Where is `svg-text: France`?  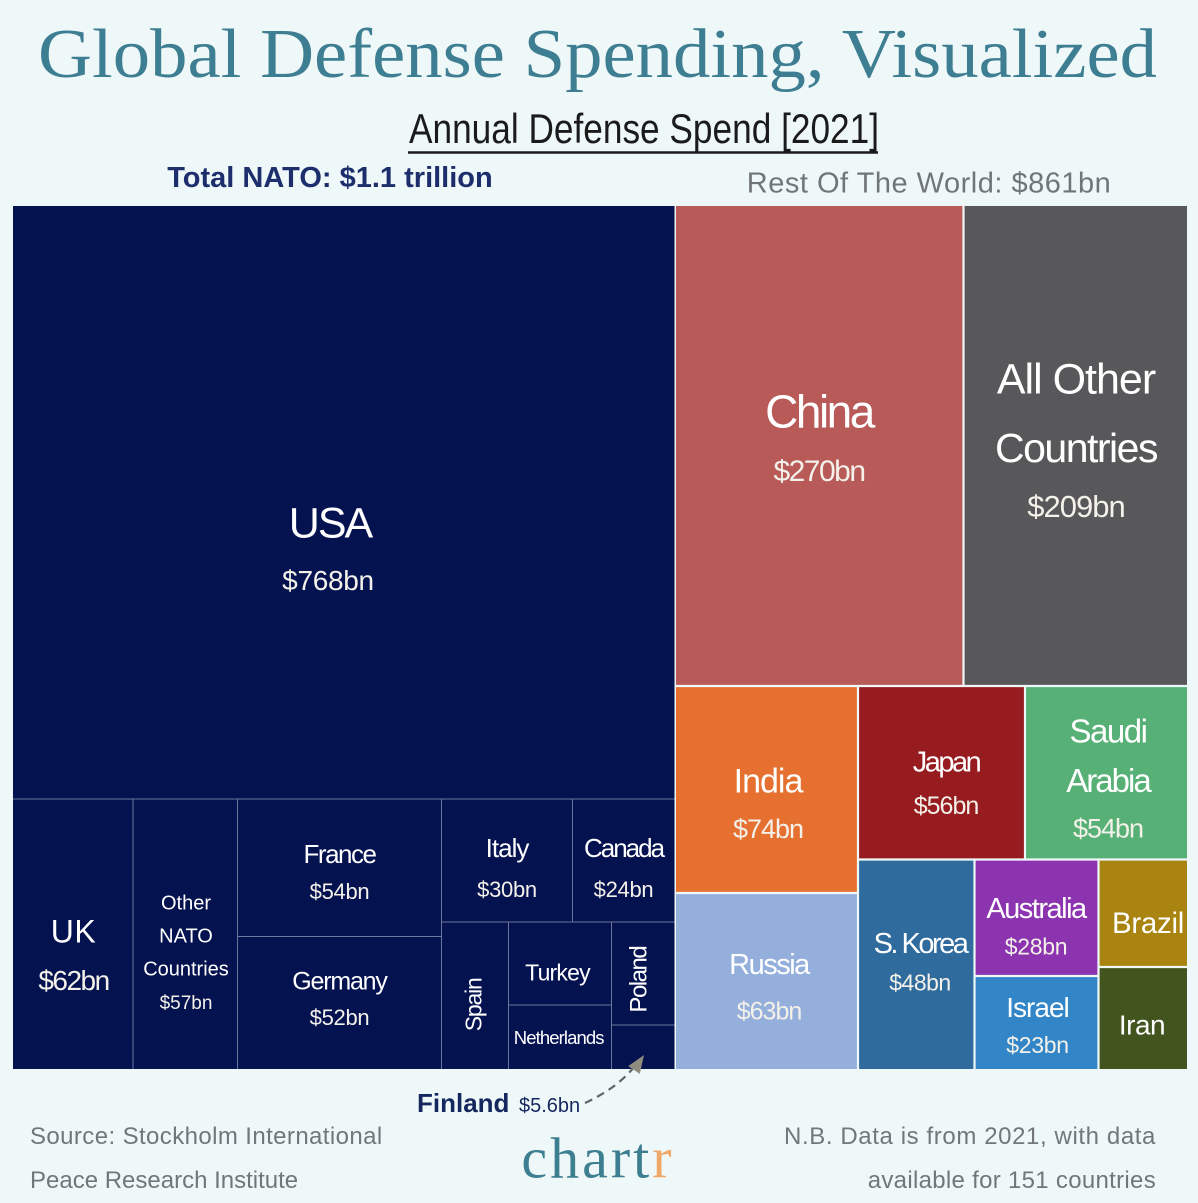 svg-text: France is located at coordinates (340, 854).